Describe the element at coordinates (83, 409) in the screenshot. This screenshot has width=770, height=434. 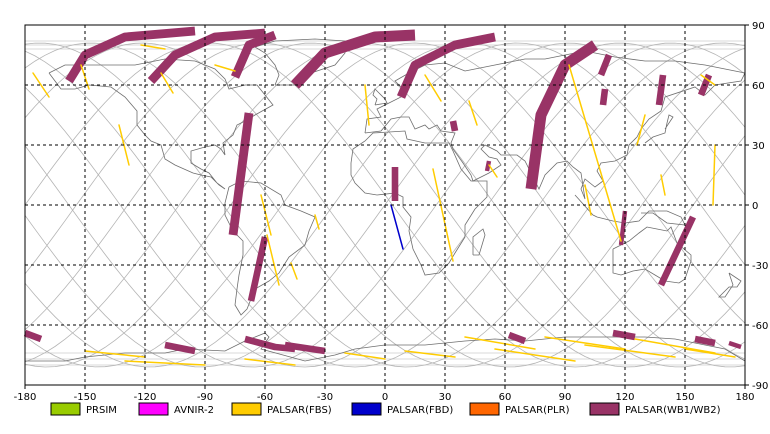
I see `legend-item-prsim: PRSIM` at that location.